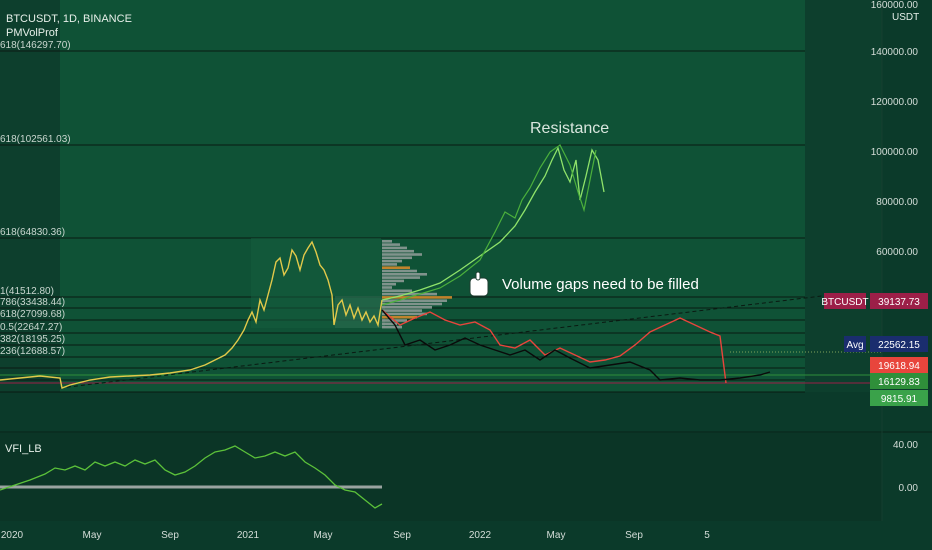 Image resolution: width=932 pixels, height=550 pixels. I want to click on trend-line, so click(445, 341).